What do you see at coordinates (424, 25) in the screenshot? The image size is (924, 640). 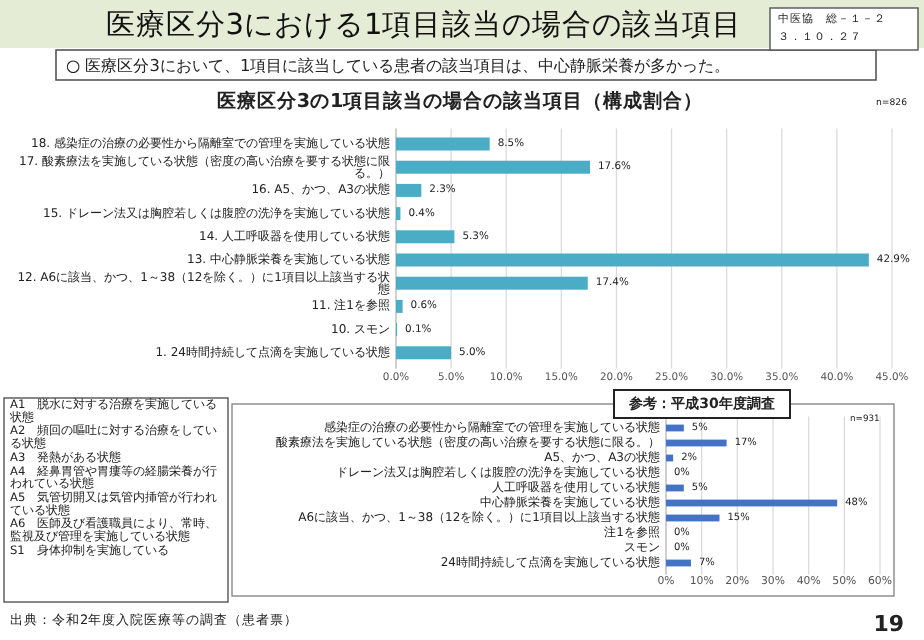 I see `chart-title: 医療区分3における1項目該当の場合の該当項目` at bounding box center [424, 25].